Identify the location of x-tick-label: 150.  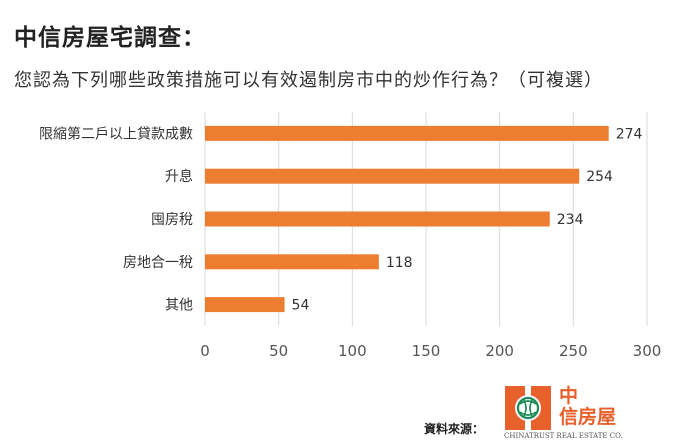
(426, 351).